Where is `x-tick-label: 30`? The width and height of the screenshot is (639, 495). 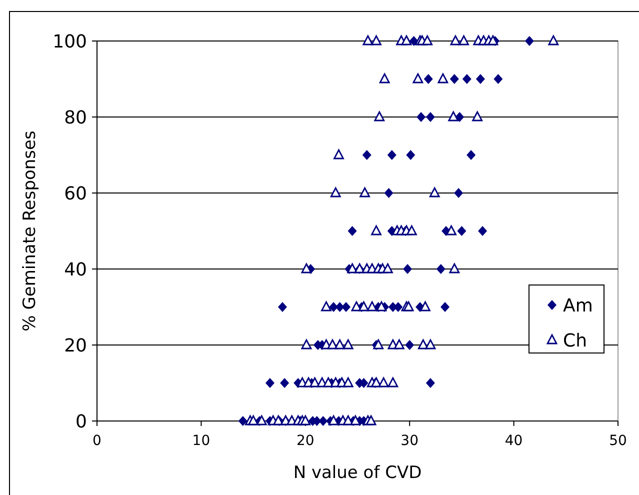 x-tick-label: 30 is located at coordinates (409, 441).